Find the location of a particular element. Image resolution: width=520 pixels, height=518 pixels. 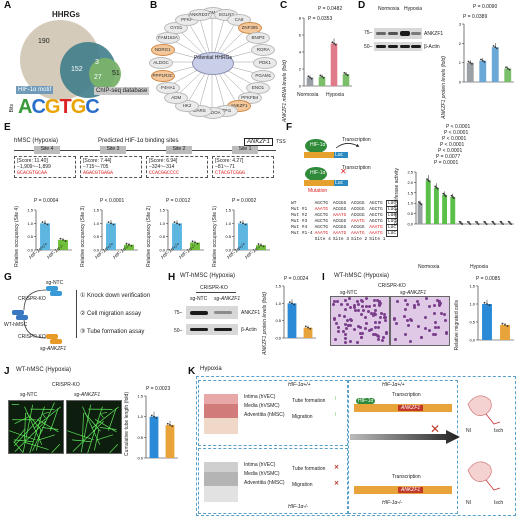

k-tube-1: Tube formation is located at coordinates (309, 401).